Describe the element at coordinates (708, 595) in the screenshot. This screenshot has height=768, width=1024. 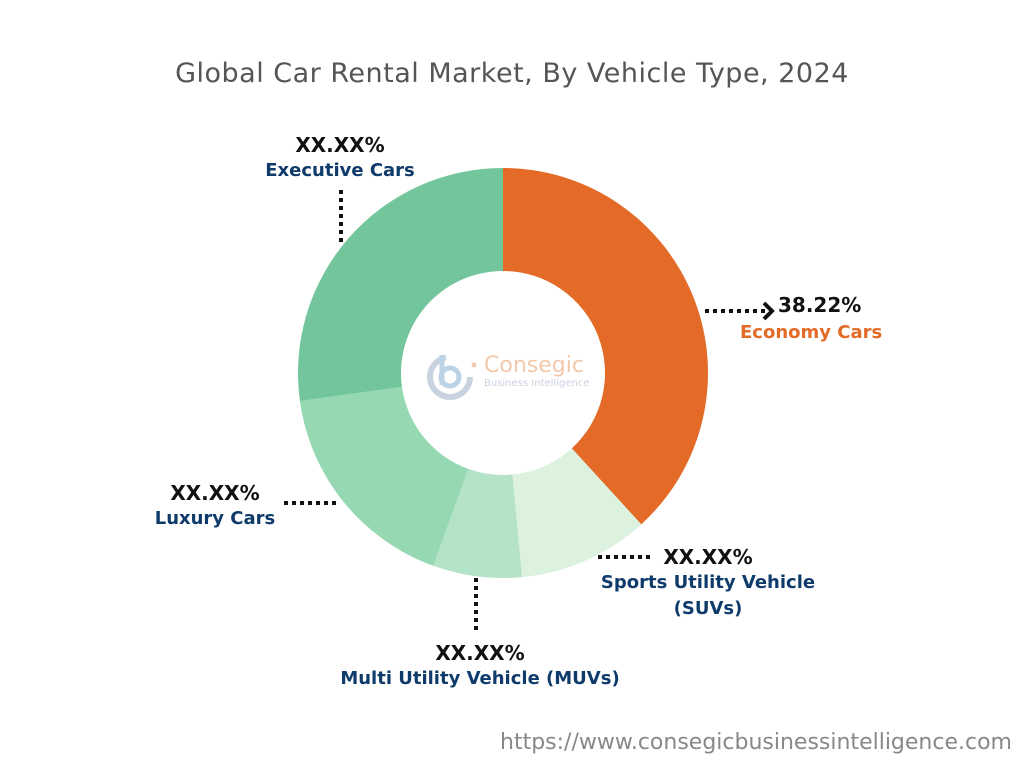
I see `category-label: Sports Utility Vehicle (SUVs)` at that location.